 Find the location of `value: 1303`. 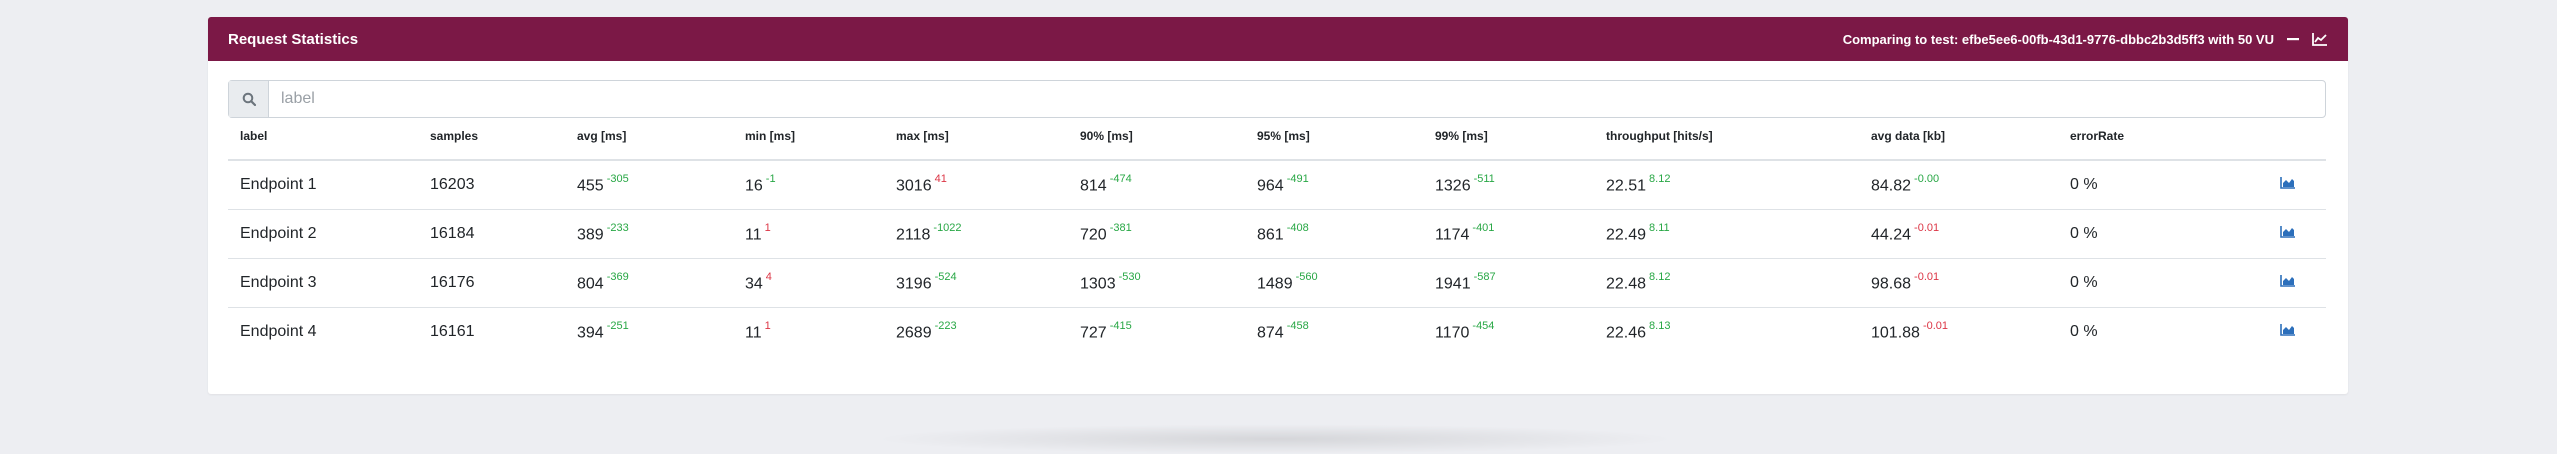

value: 1303 is located at coordinates (1098, 284).